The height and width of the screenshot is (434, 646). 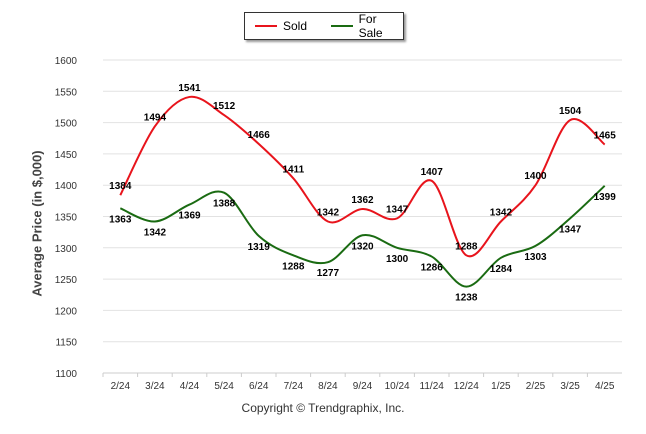 What do you see at coordinates (570, 111) in the screenshot?
I see `data-label-sold-3-25: 1504` at bounding box center [570, 111].